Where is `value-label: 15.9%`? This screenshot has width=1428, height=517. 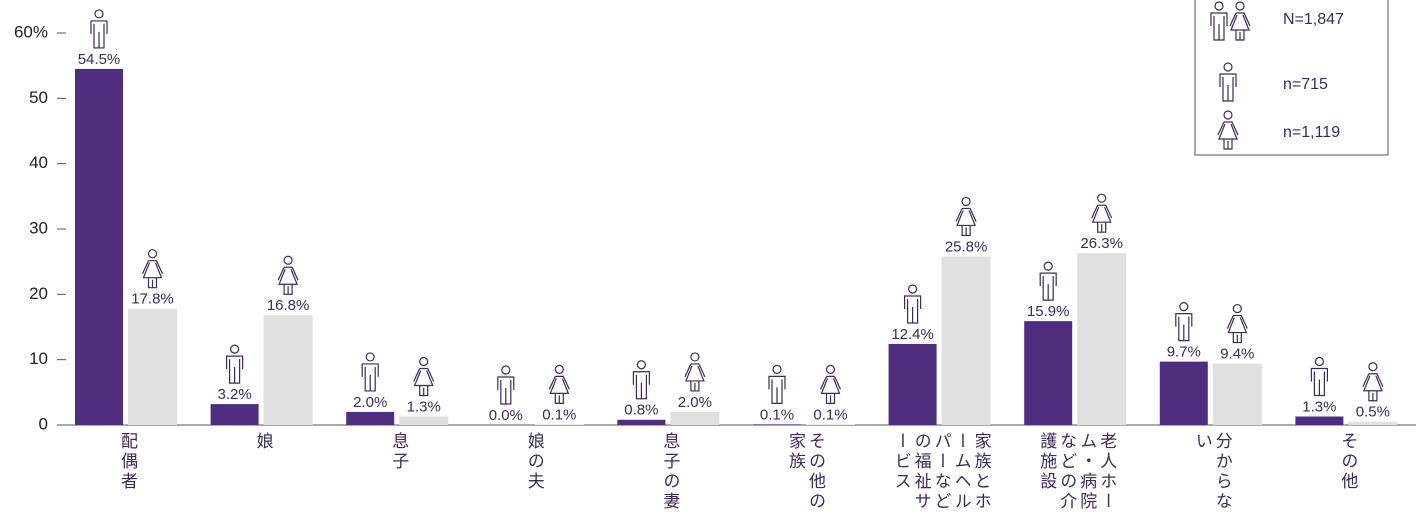 value-label: 15.9% is located at coordinates (1048, 311).